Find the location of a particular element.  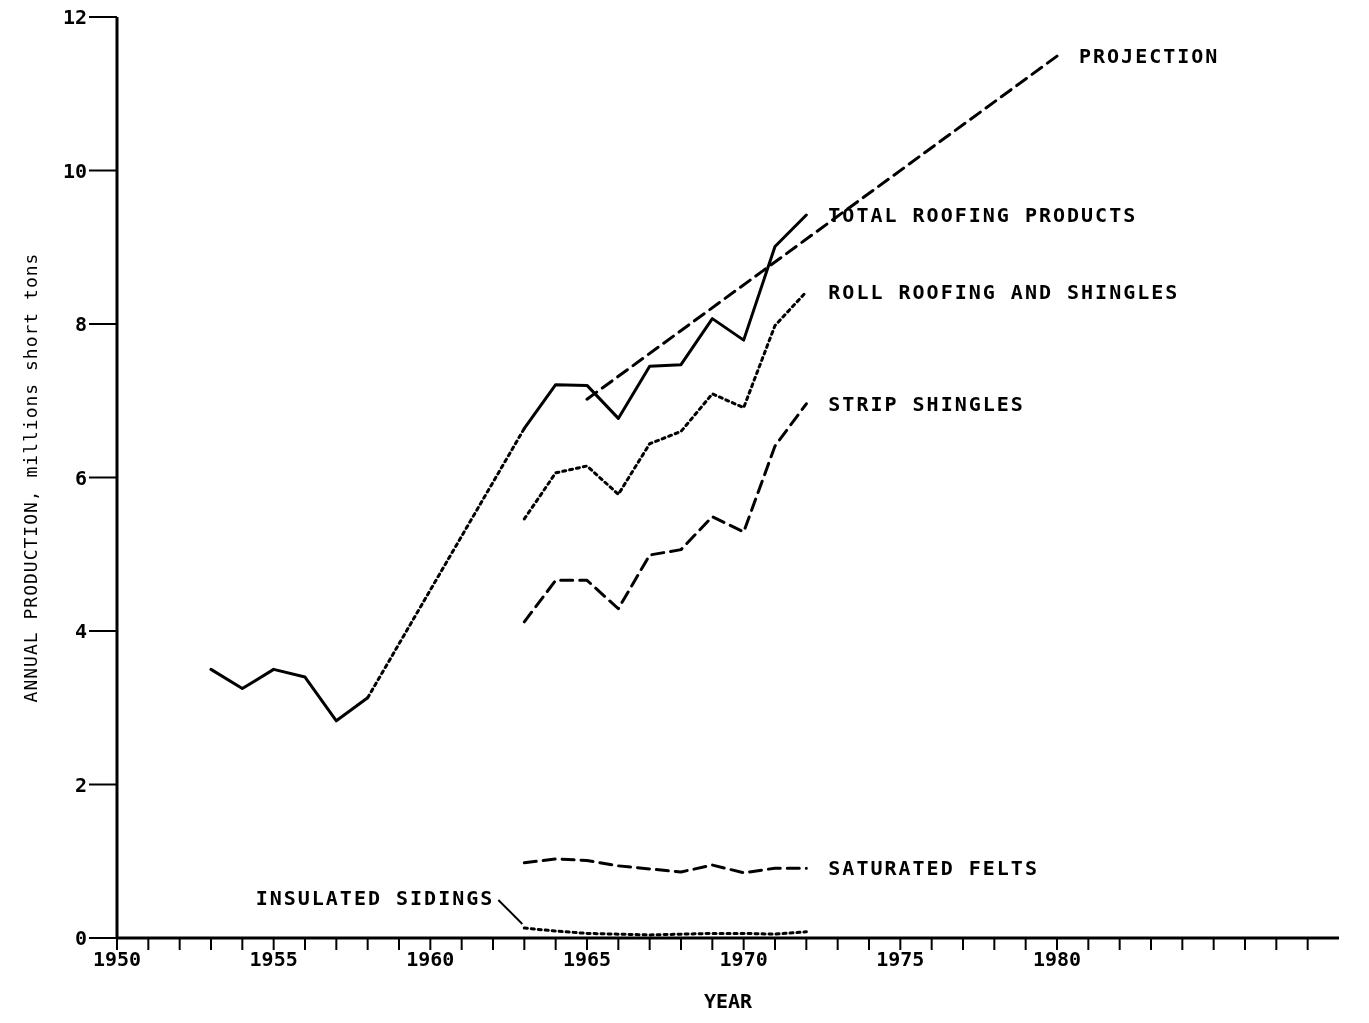

annotation: STRIP SHINGLES is located at coordinates (926, 403).